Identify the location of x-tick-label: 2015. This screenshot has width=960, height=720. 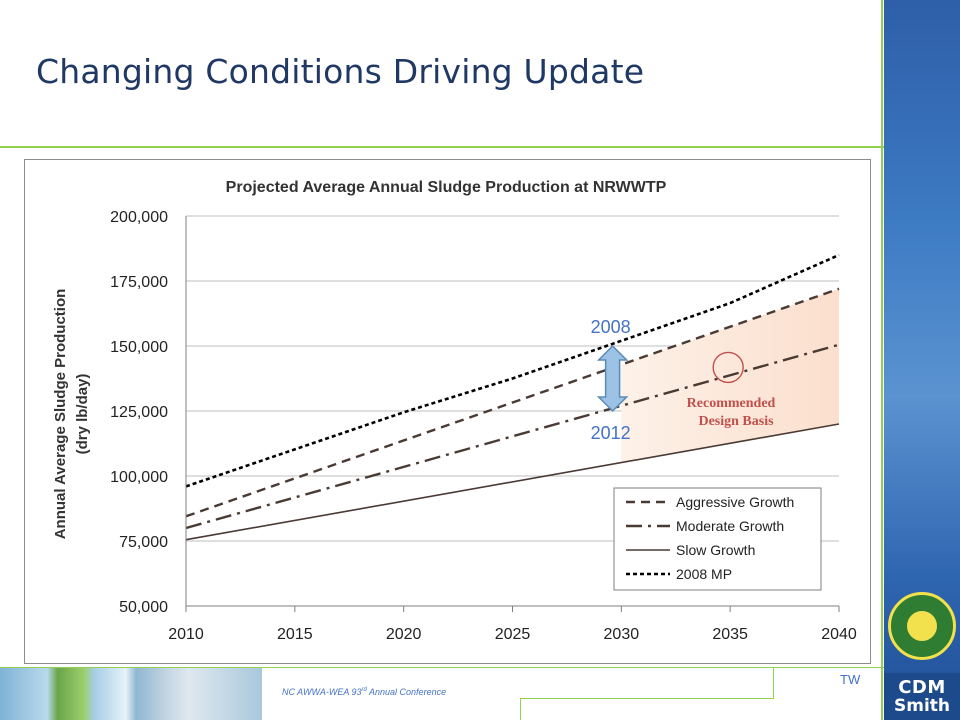
(295, 634).